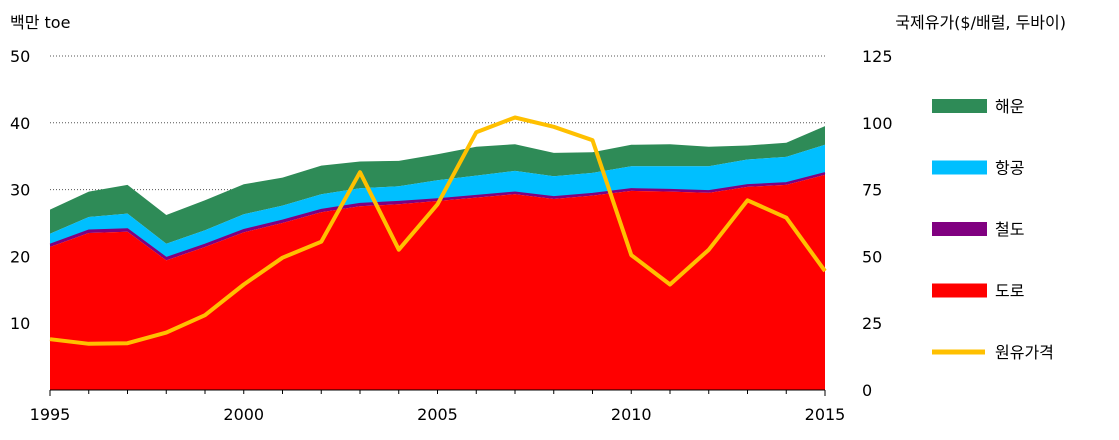 The image size is (1119, 440). I want to click on x-tick-label: 2015, so click(825, 414).